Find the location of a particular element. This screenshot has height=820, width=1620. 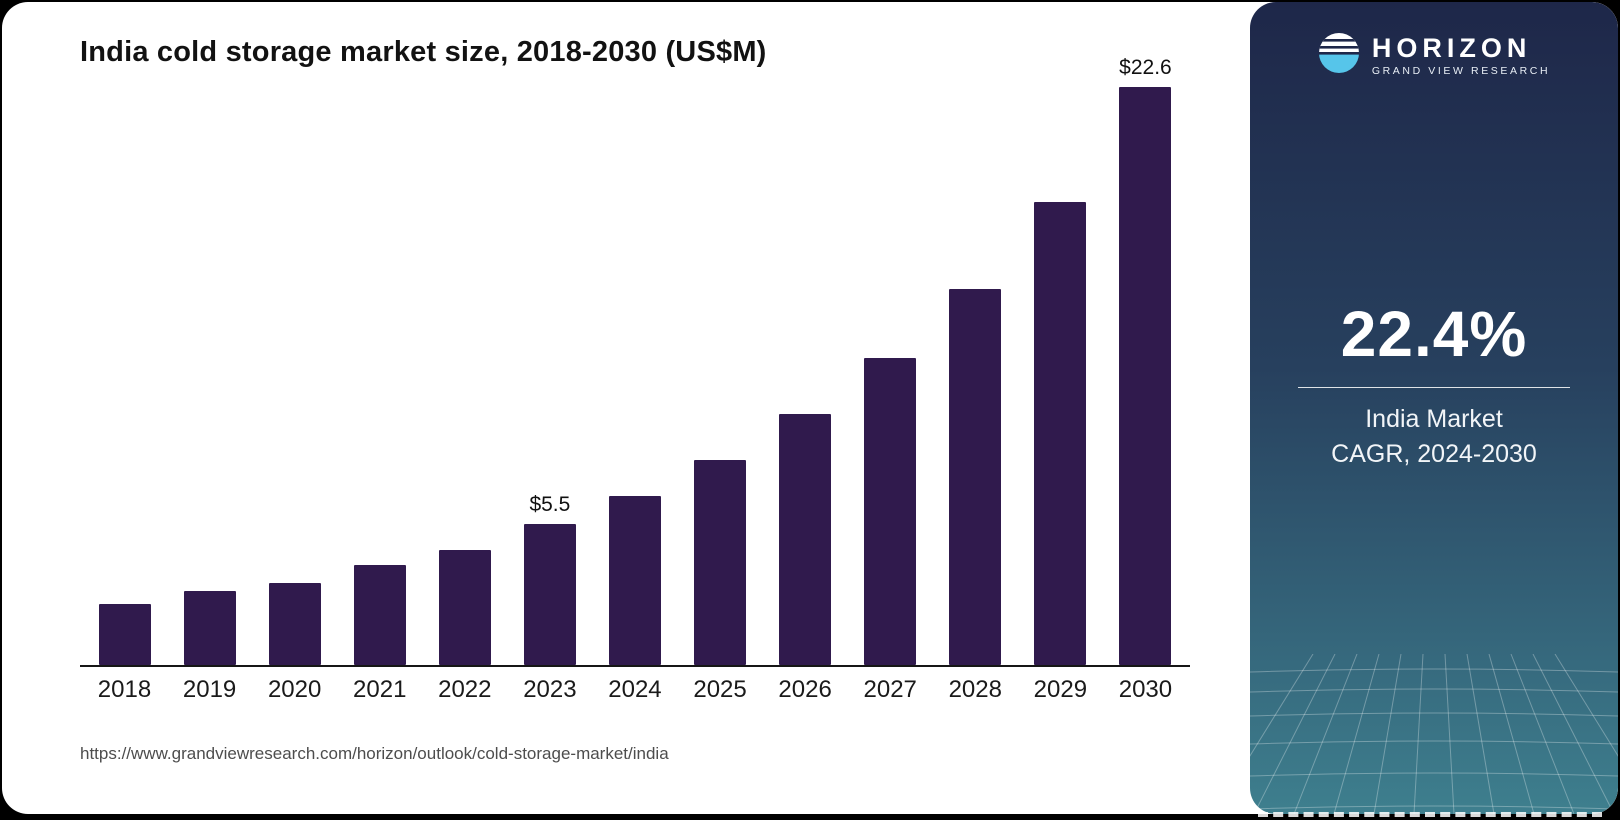

x-tick-label: 2030 is located at coordinates (1145, 689).